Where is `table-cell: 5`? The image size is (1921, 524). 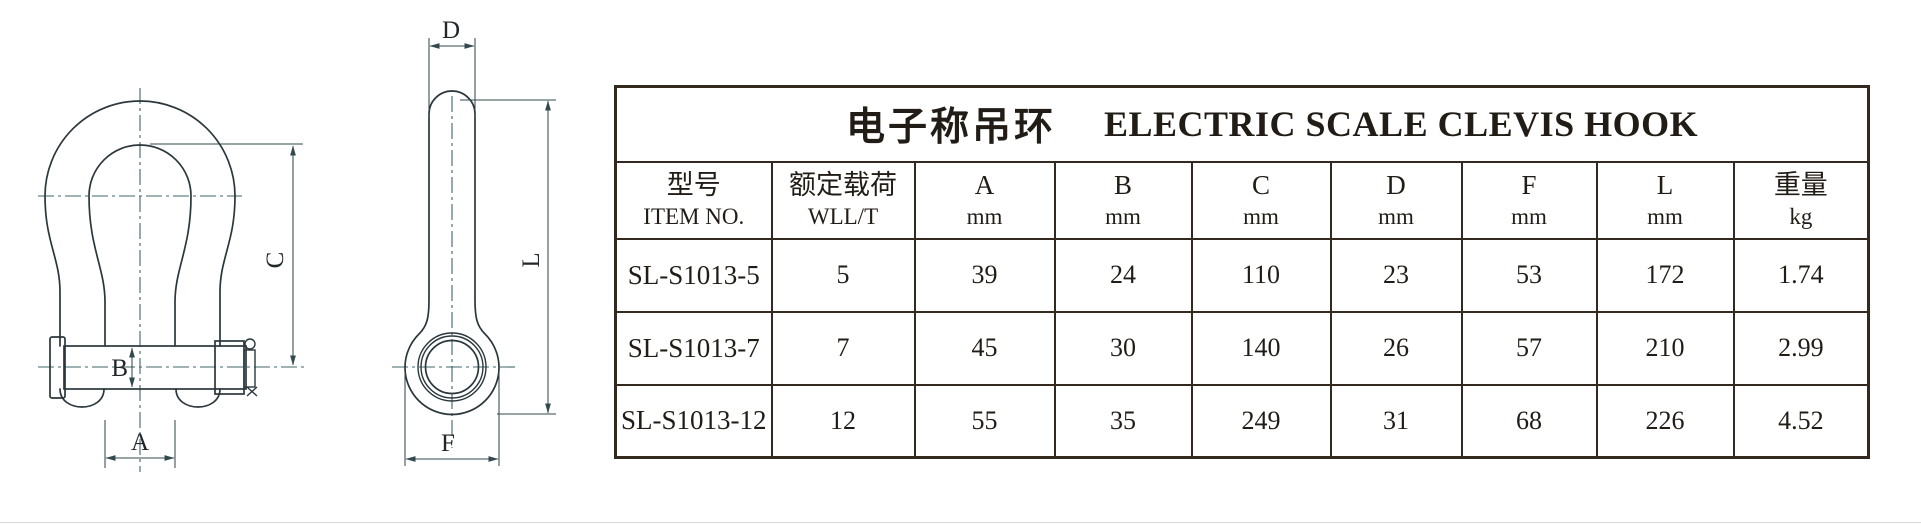
table-cell: 5 is located at coordinates (843, 275).